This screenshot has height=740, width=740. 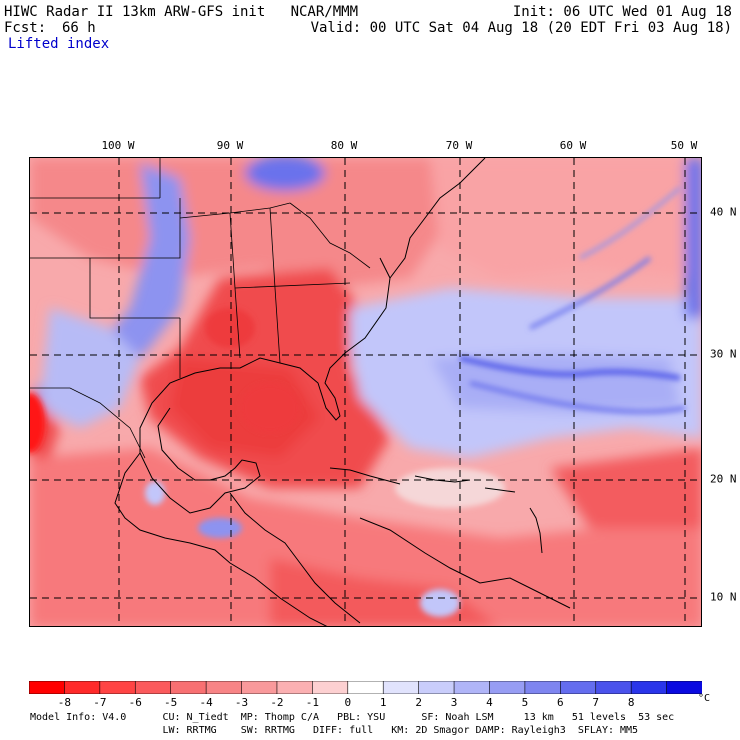 I want to click on colorbar-tick-label: 0, so click(x=348, y=702).